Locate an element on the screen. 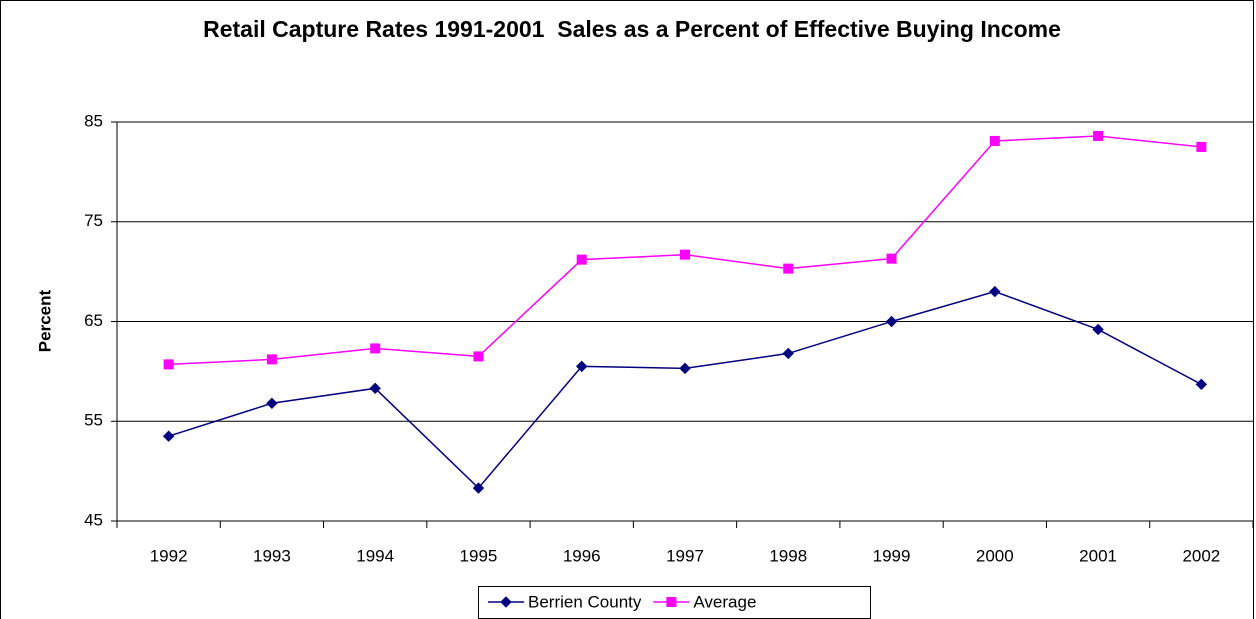 Image resolution: width=1256 pixels, height=619 pixels. x-tick-label: 2002 is located at coordinates (1201, 555).